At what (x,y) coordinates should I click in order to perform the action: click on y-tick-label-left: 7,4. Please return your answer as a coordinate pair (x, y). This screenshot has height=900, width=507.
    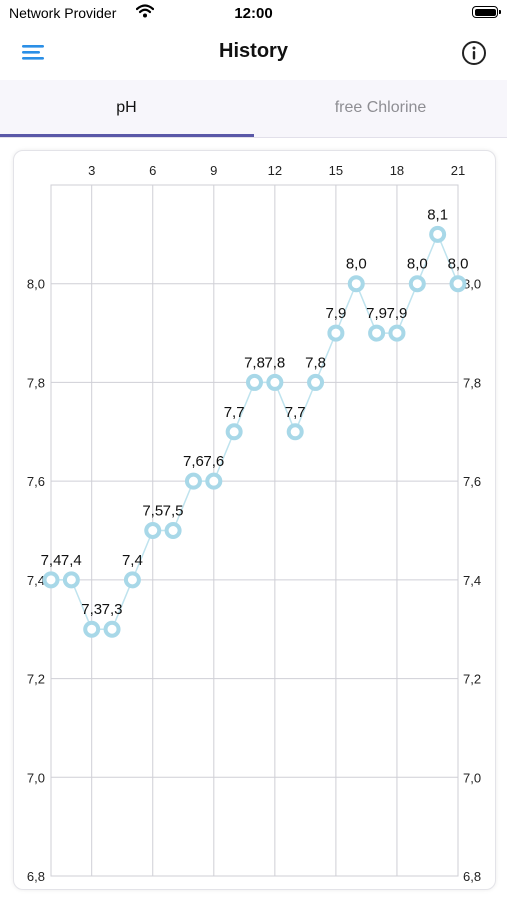
    Looking at the image, I should click on (36, 580).